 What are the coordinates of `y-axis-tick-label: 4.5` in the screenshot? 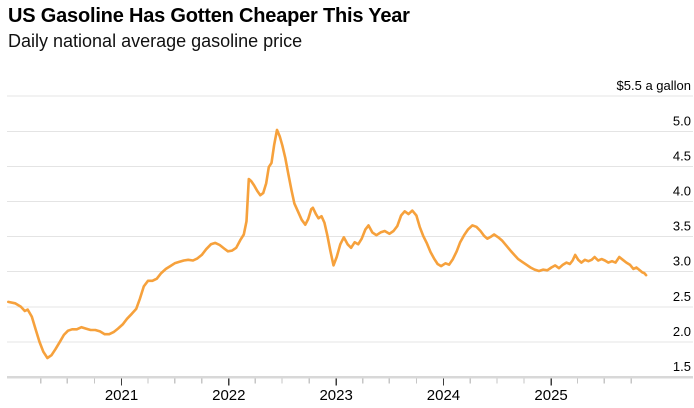 It's located at (682, 155).